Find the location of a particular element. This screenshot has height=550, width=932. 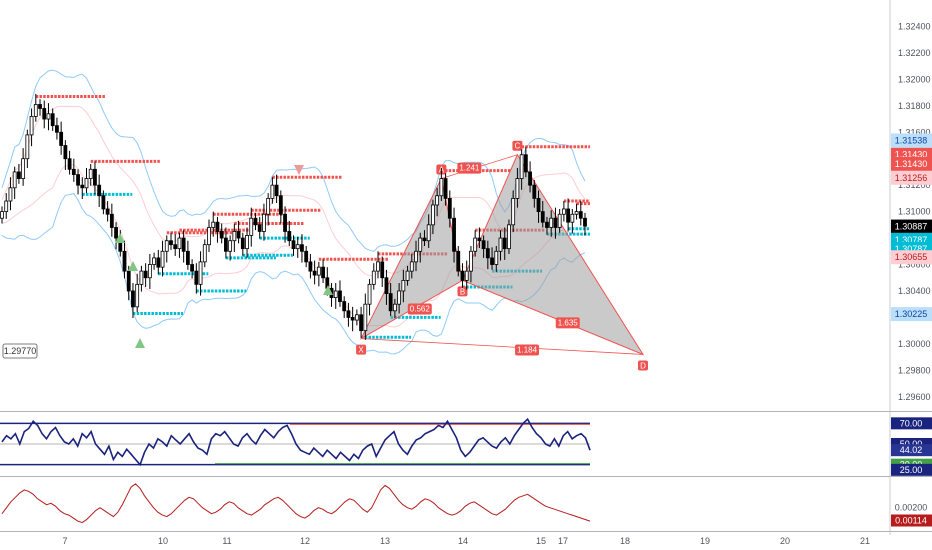

rsi-axis-badge is located at coordinates (911, 450).